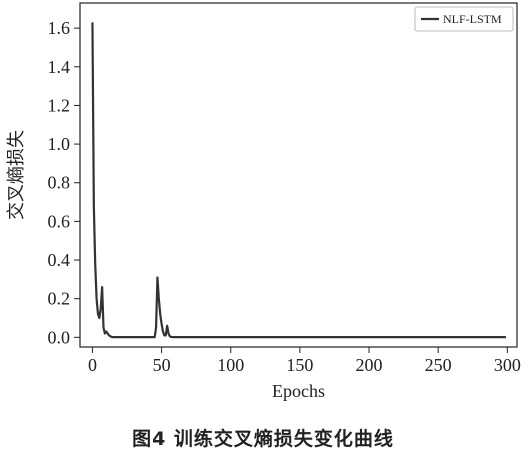 This screenshot has width=526, height=454. What do you see at coordinates (59, 260) in the screenshot?
I see `y-tick-label-2: 0.4` at bounding box center [59, 260].